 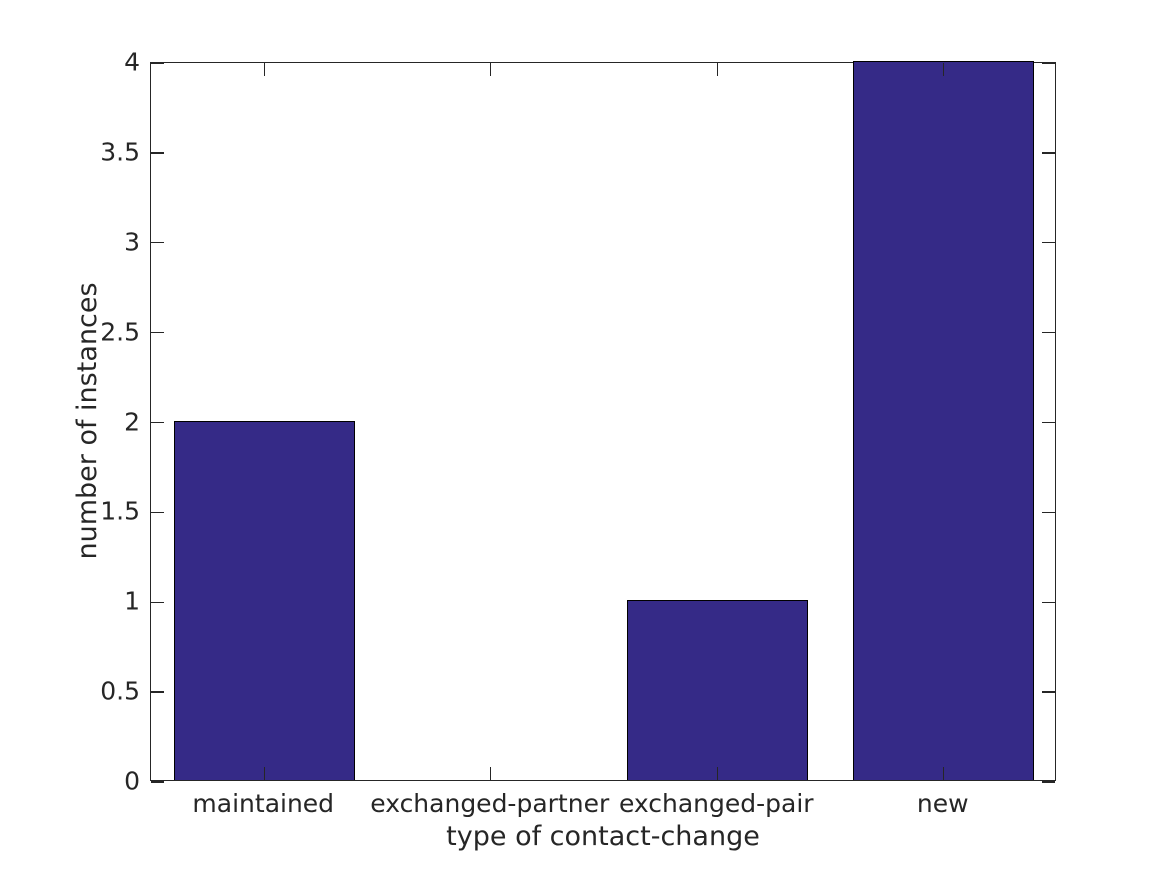 What do you see at coordinates (132, 781) in the screenshot?
I see `y-tick-label: 0` at bounding box center [132, 781].